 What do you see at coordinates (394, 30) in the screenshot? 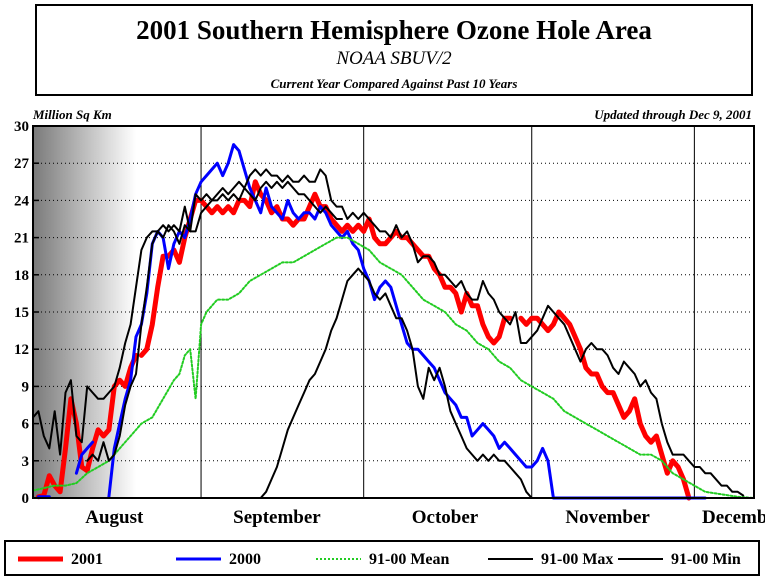
I see `chart-title: 2001 Southern Hemisphere Ozone Hole Area` at bounding box center [394, 30].